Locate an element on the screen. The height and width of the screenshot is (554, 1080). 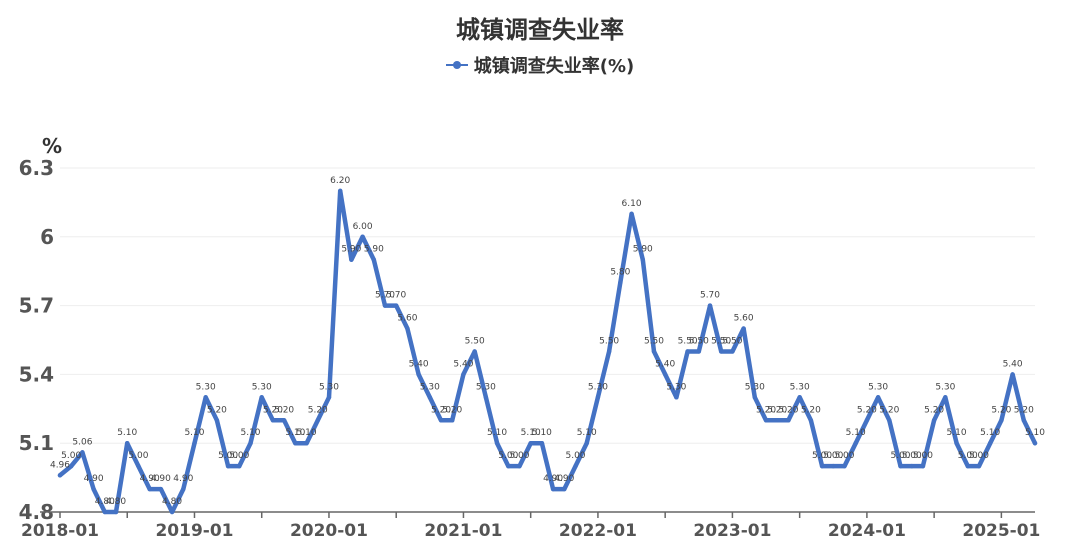
data-label: 5.60 is located at coordinates (744, 319).